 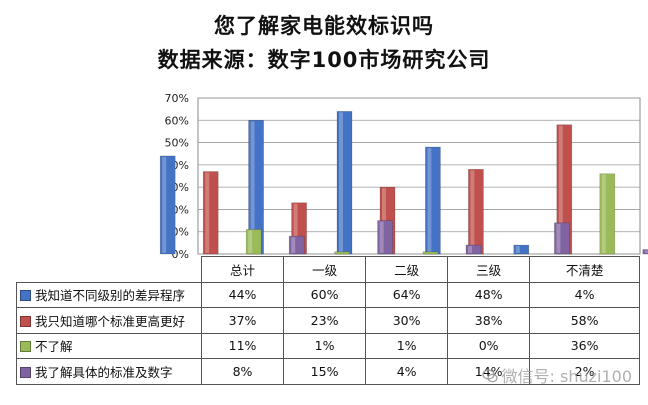 What do you see at coordinates (242, 345) in the screenshot?
I see `data-label: 11%` at bounding box center [242, 345].